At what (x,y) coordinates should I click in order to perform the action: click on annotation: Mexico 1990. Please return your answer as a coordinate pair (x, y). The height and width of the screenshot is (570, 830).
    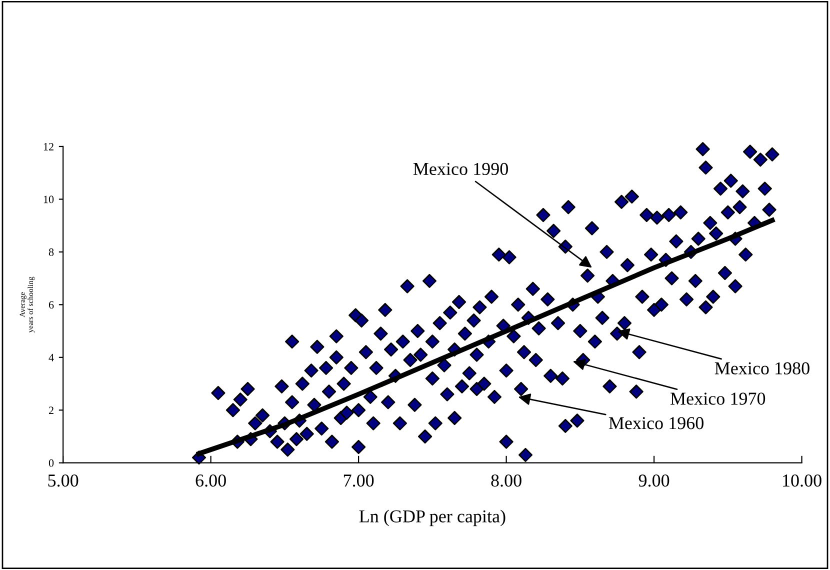
    Looking at the image, I should click on (460, 169).